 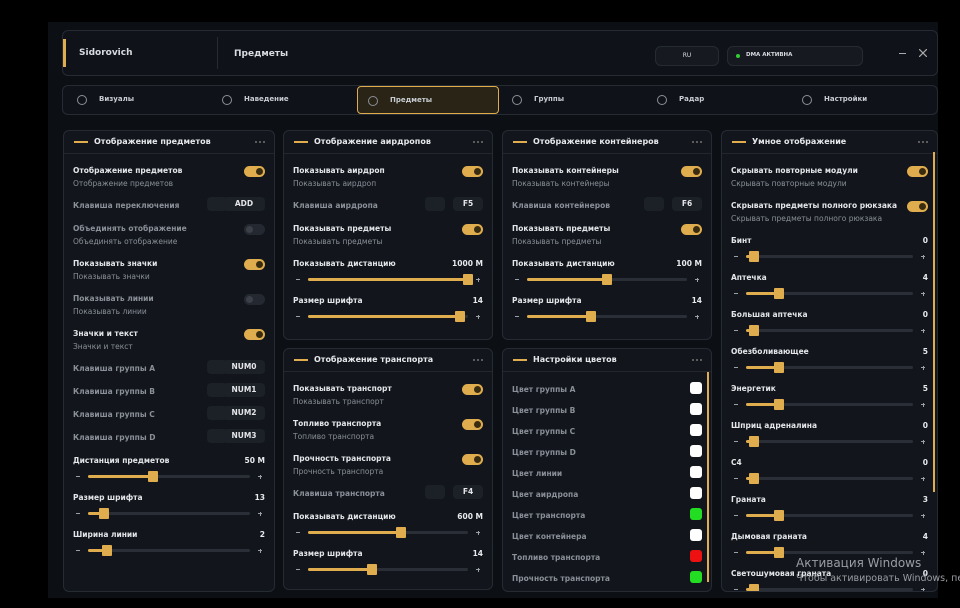 What do you see at coordinates (923, 53) in the screenshot?
I see `close-button` at bounding box center [923, 53].